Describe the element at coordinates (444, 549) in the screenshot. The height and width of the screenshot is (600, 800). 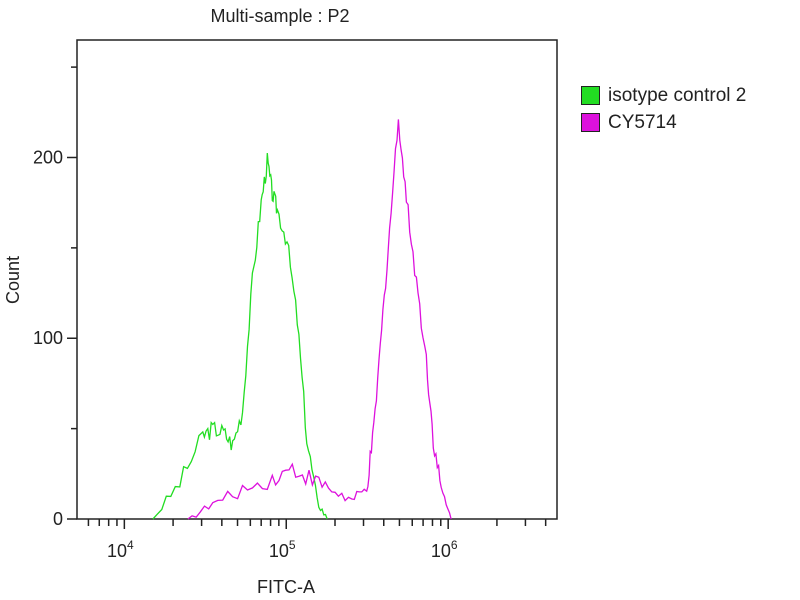
I see `x-tick-label: 10⁶` at that location.